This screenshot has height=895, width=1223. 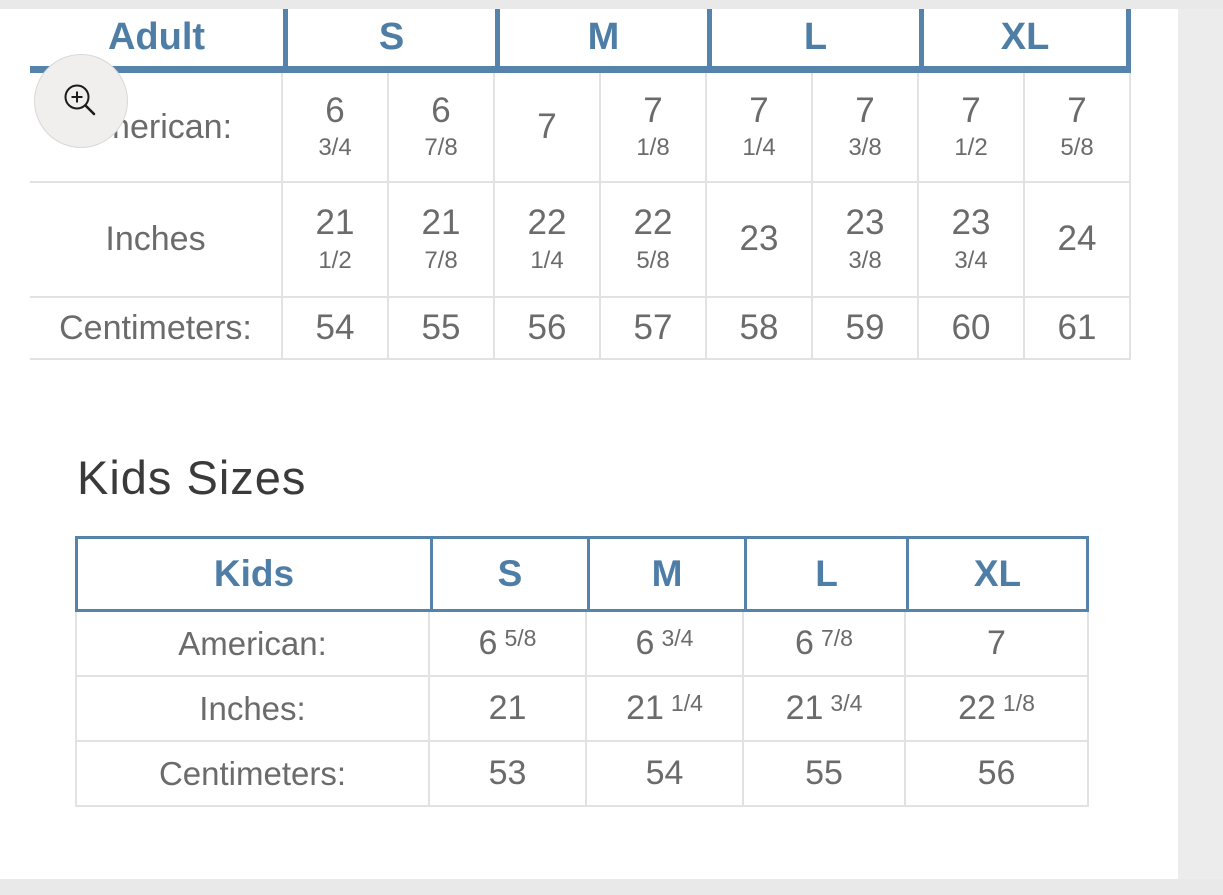 I want to click on adult-centimeters-value-1: 55, so click(x=442, y=328).